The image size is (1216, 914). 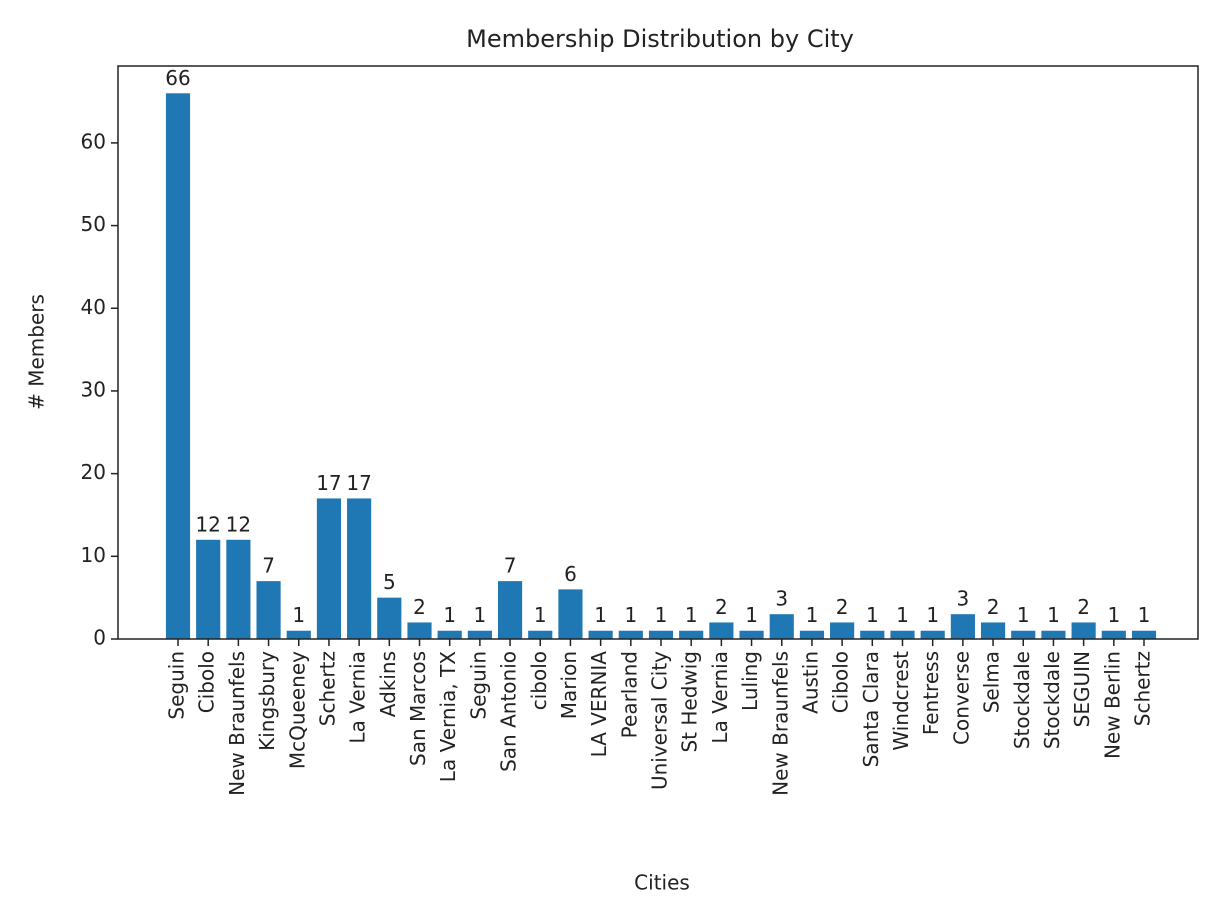 I want to click on x-tick-label: New Berlin, so click(x=1112, y=705).